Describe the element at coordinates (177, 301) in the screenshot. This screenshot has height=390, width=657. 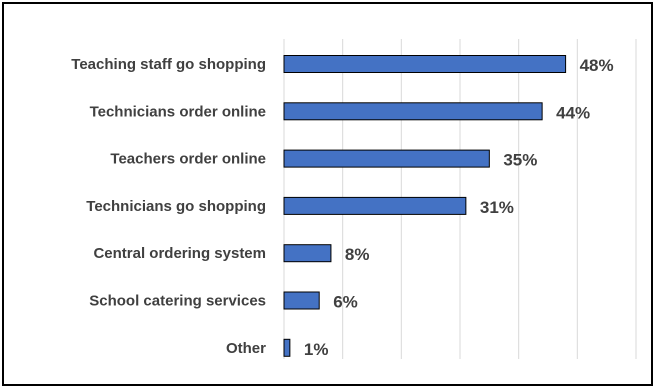
I see `category-label: School catering services` at that location.